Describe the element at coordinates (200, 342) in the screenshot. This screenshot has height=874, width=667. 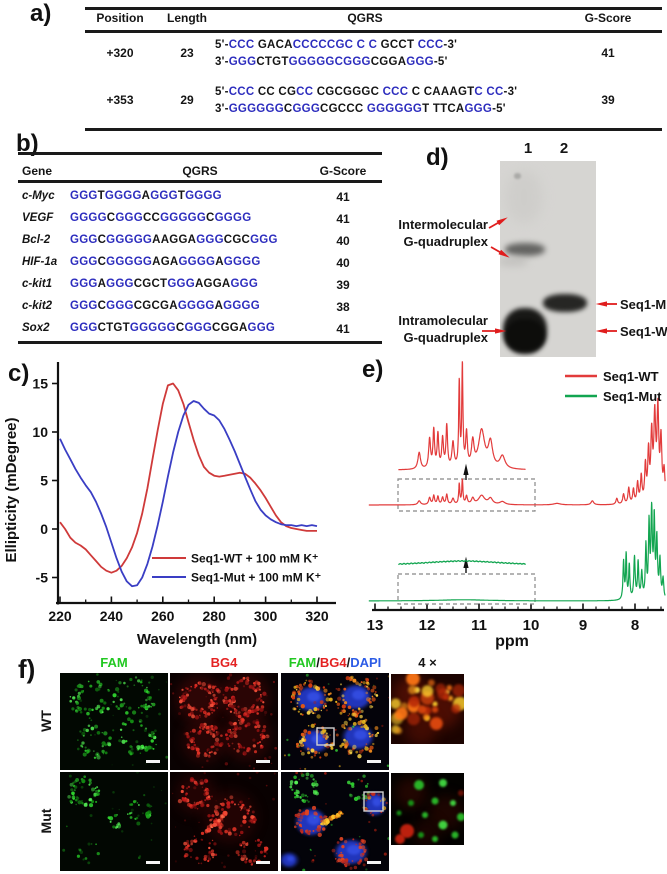
I see `table-b-rule-bottom` at that location.